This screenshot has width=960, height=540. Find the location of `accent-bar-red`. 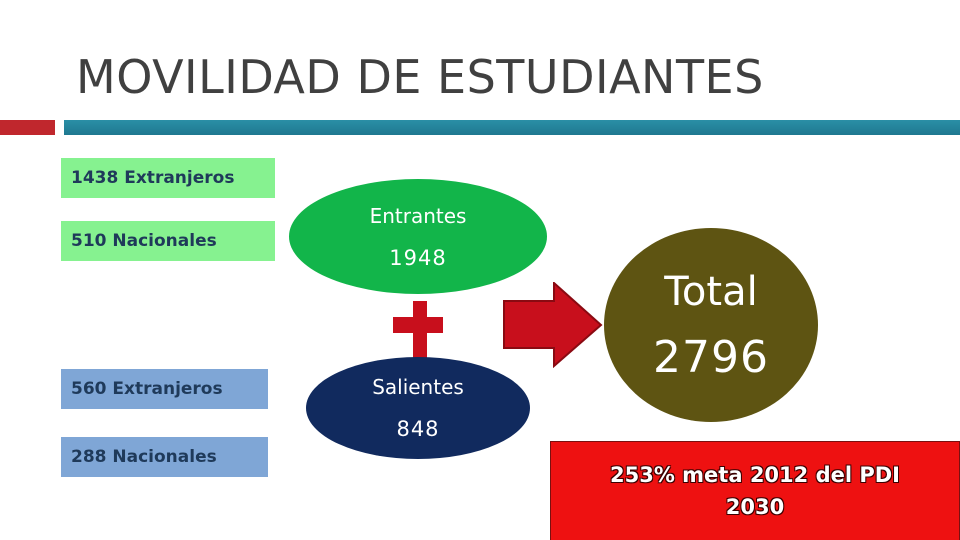

accent-bar-red is located at coordinates (27, 127).